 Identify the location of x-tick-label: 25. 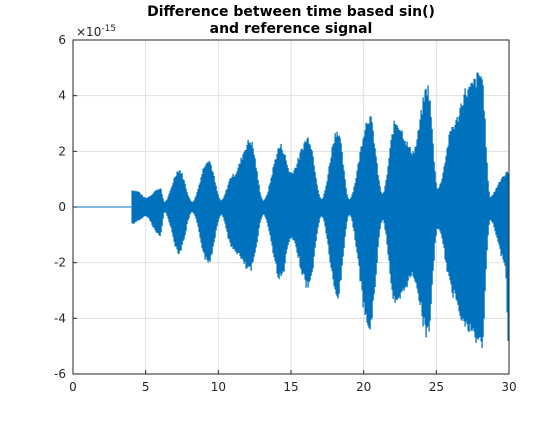
(436, 387).